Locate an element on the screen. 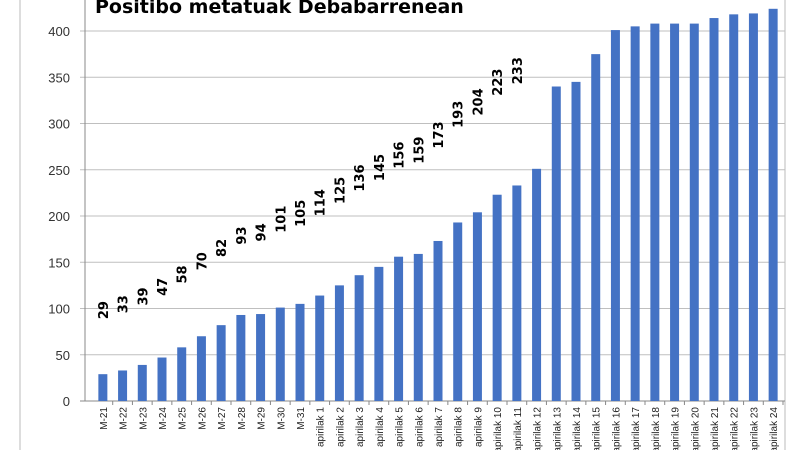 The width and height of the screenshot is (800, 450). x-tick-label: M-31 is located at coordinates (301, 418).